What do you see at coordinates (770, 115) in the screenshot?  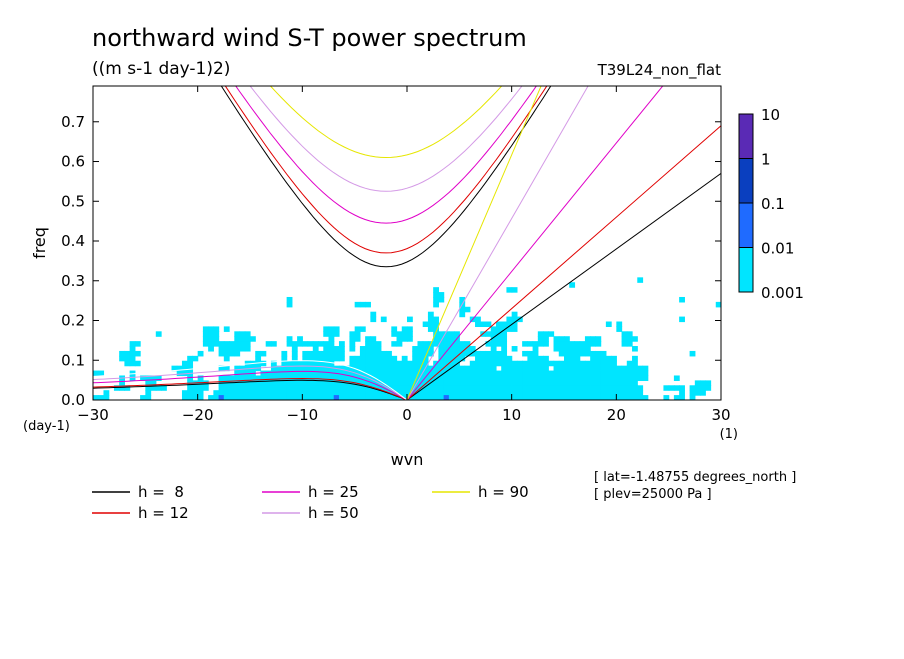 I see `colorbar-label: 10` at bounding box center [770, 115].